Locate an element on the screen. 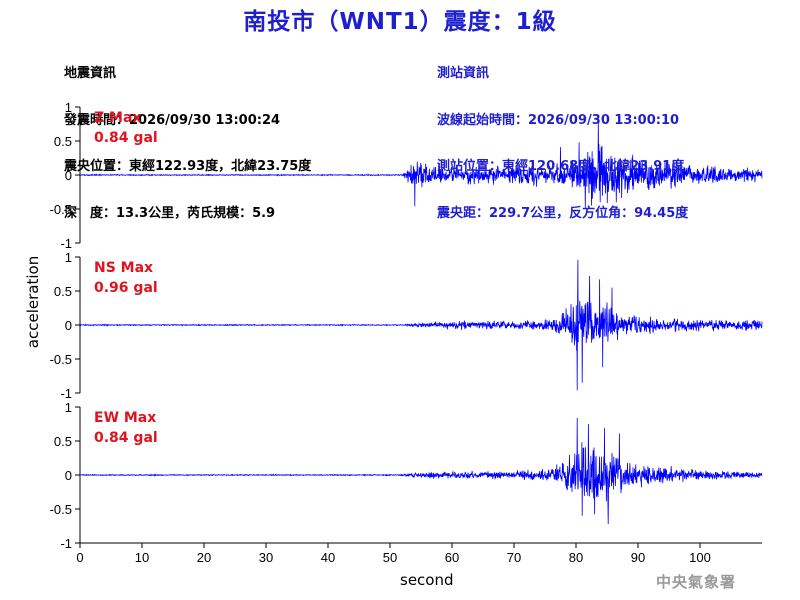  ns-max-value: 0.96 gal is located at coordinates (126, 288).